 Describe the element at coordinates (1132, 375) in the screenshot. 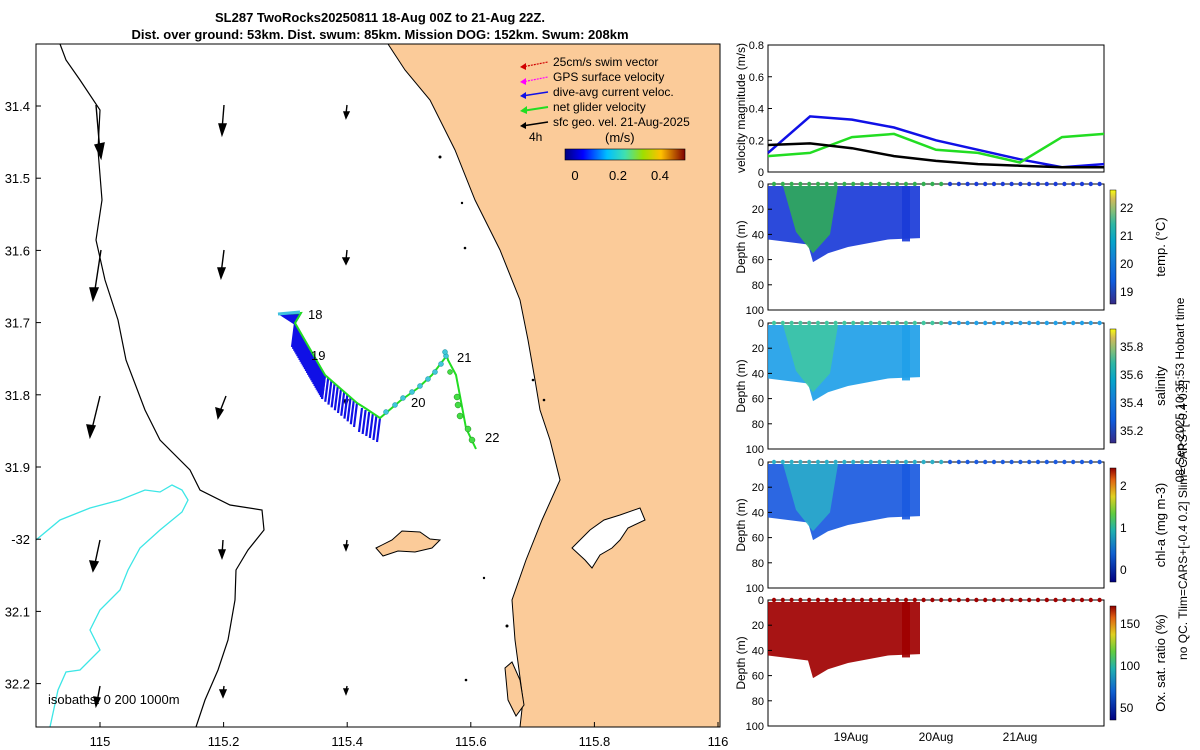

I see `section-colorbar-tick: 35.6` at that location.